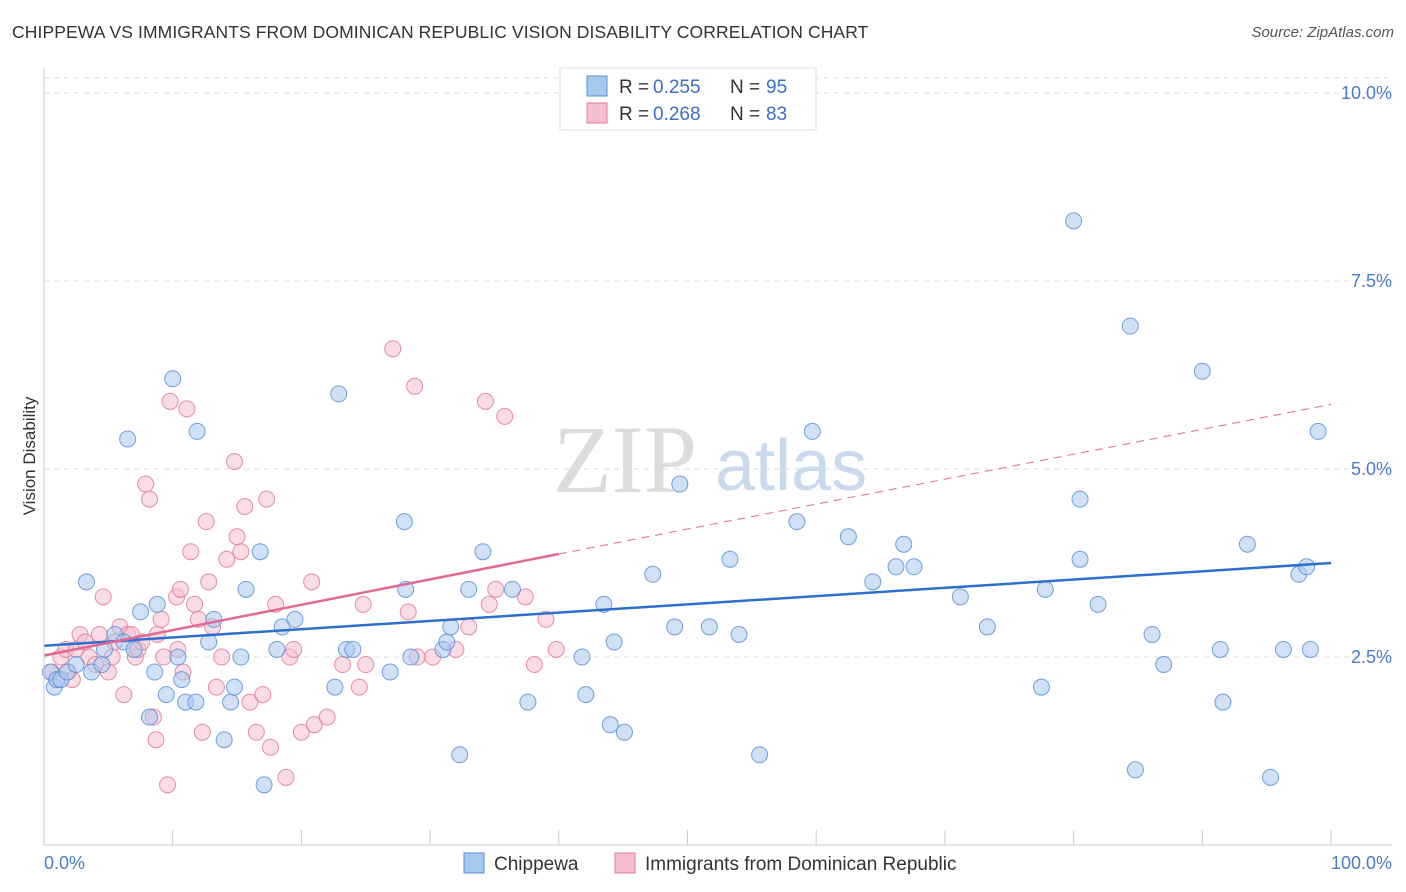 This screenshot has width=1406, height=892. I want to click on legend-r-value-chippewa: 0.255, so click(677, 87).